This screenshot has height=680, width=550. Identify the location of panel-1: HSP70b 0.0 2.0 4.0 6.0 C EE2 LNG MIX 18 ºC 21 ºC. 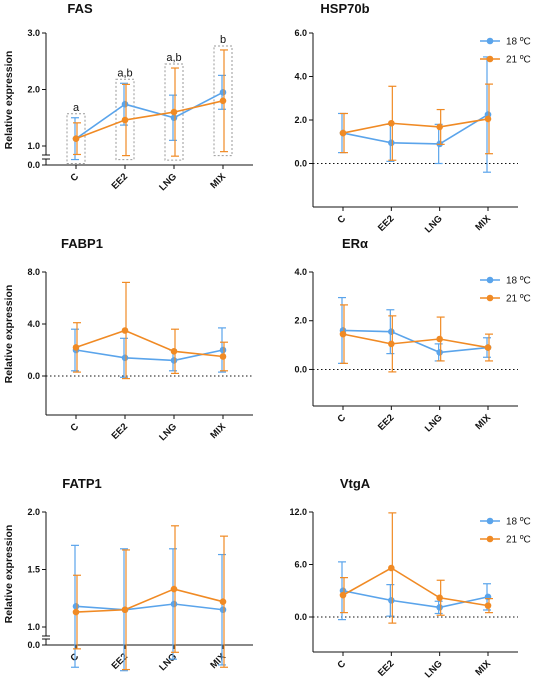
(412, 118).